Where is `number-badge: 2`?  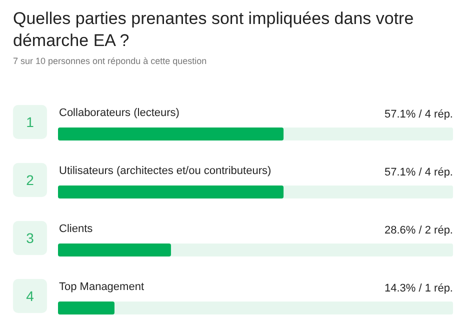 number-badge: 2 is located at coordinates (30, 180).